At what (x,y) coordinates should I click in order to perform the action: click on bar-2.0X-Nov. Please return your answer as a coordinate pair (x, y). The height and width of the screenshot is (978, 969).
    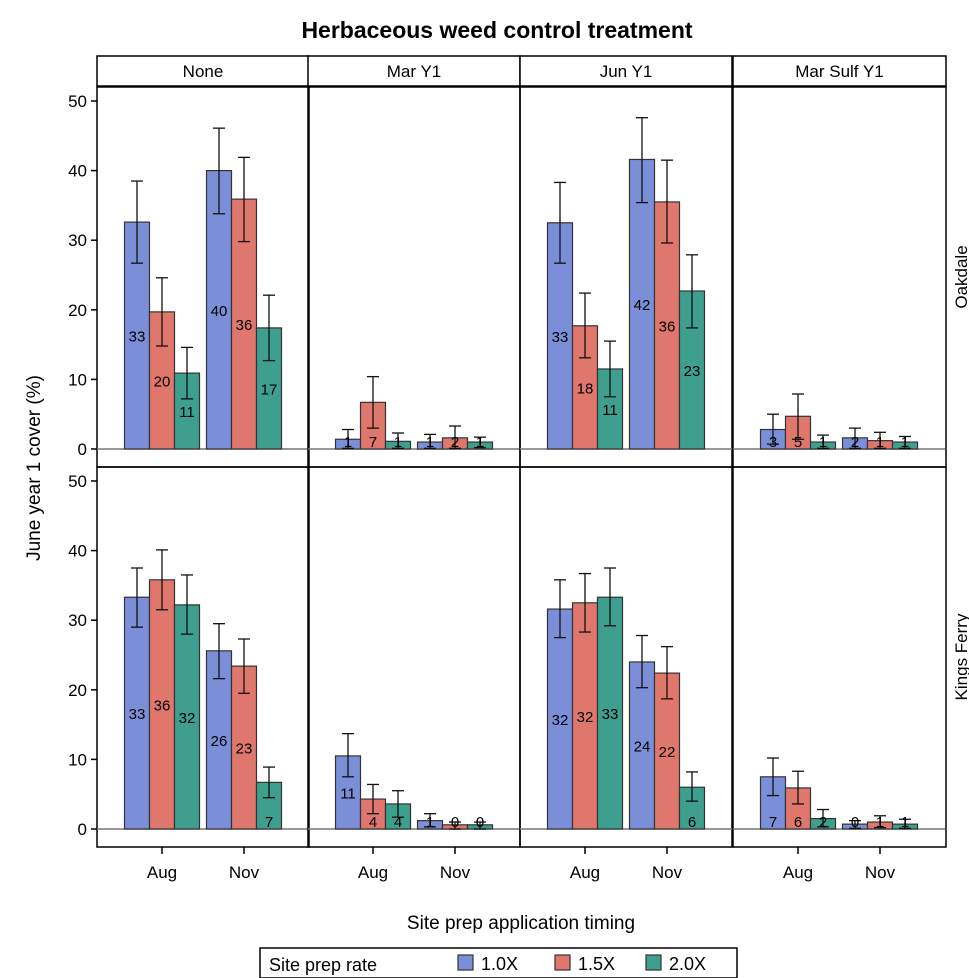
    Looking at the image, I should click on (692, 370).